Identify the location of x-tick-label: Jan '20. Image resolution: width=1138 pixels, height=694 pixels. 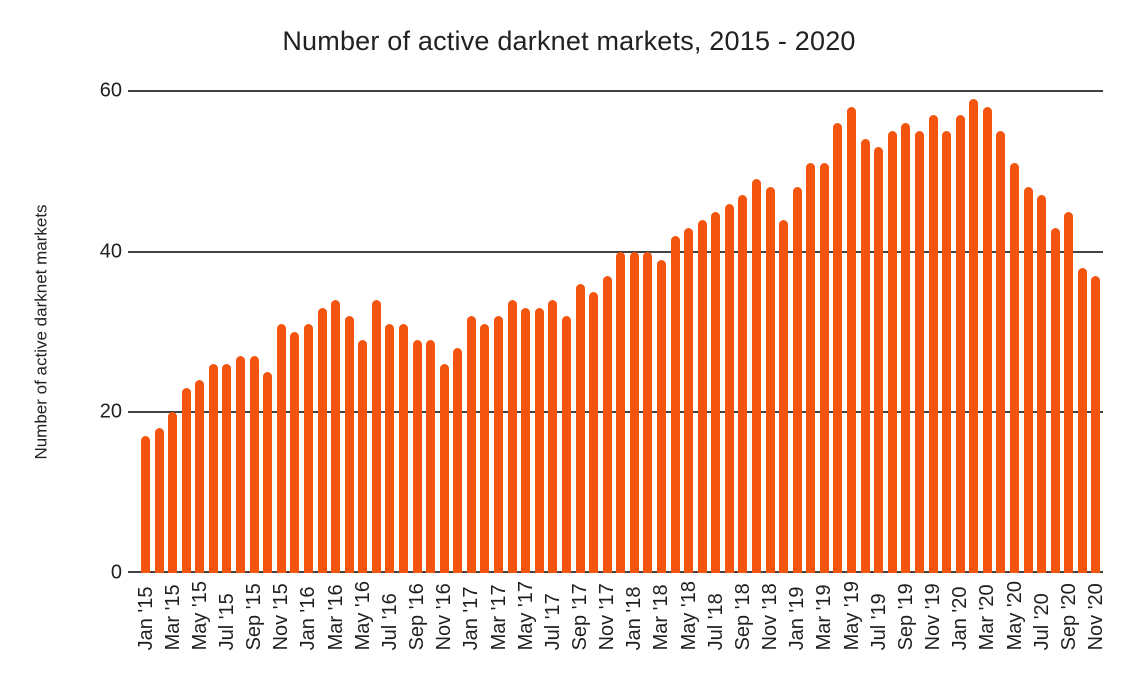
(960, 618).